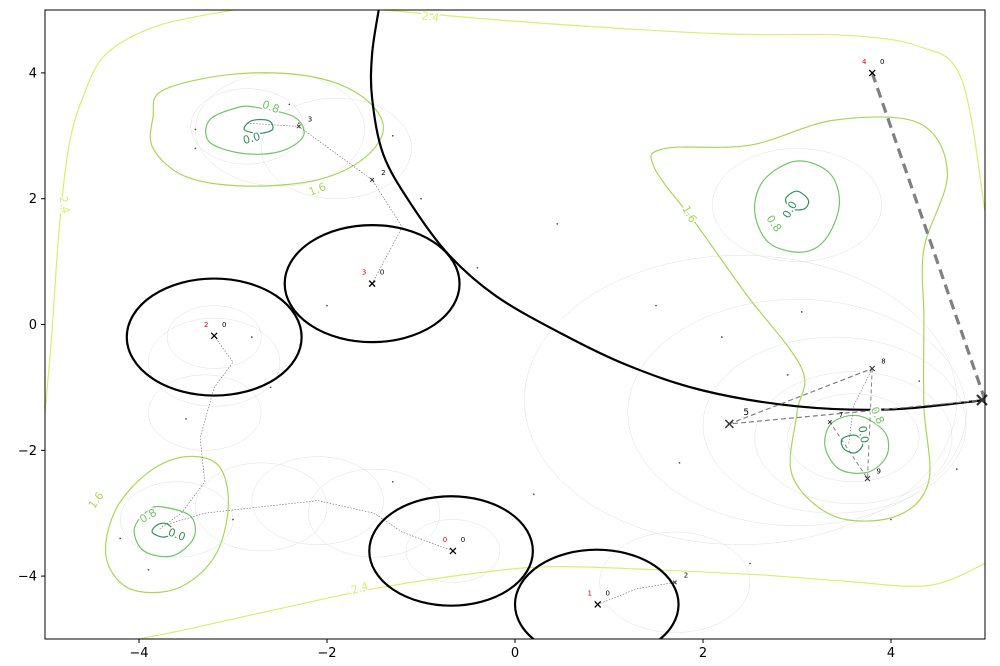 This screenshot has width=1000, height=666. Describe the element at coordinates (703, 653) in the screenshot. I see `x-tick-label: 2` at that location.